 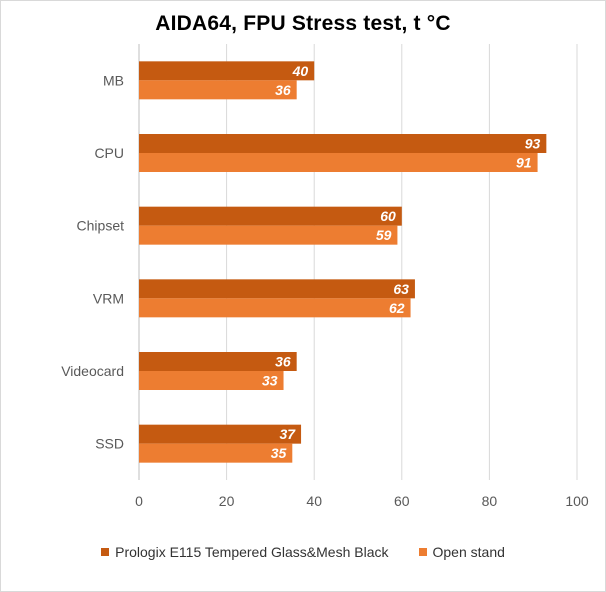 I want to click on data-label-videocard-series-1: 36, so click(x=283, y=362).